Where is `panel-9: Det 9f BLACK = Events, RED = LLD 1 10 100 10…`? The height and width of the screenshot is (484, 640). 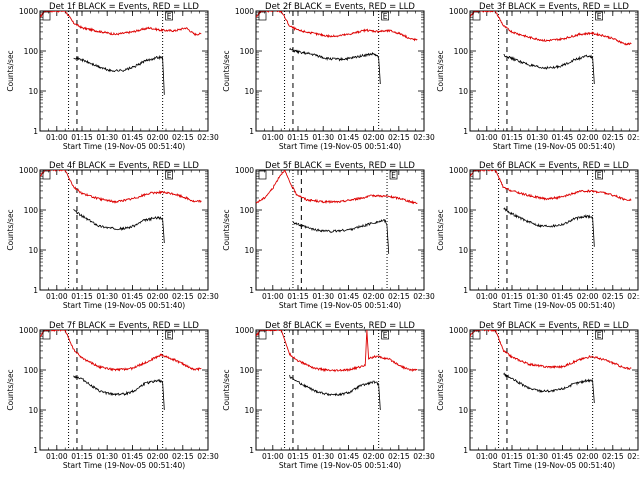
panel-9: Det 9f BLACK = Events, RED = LLD 1 10 100 10… is located at coordinates (538, 395).